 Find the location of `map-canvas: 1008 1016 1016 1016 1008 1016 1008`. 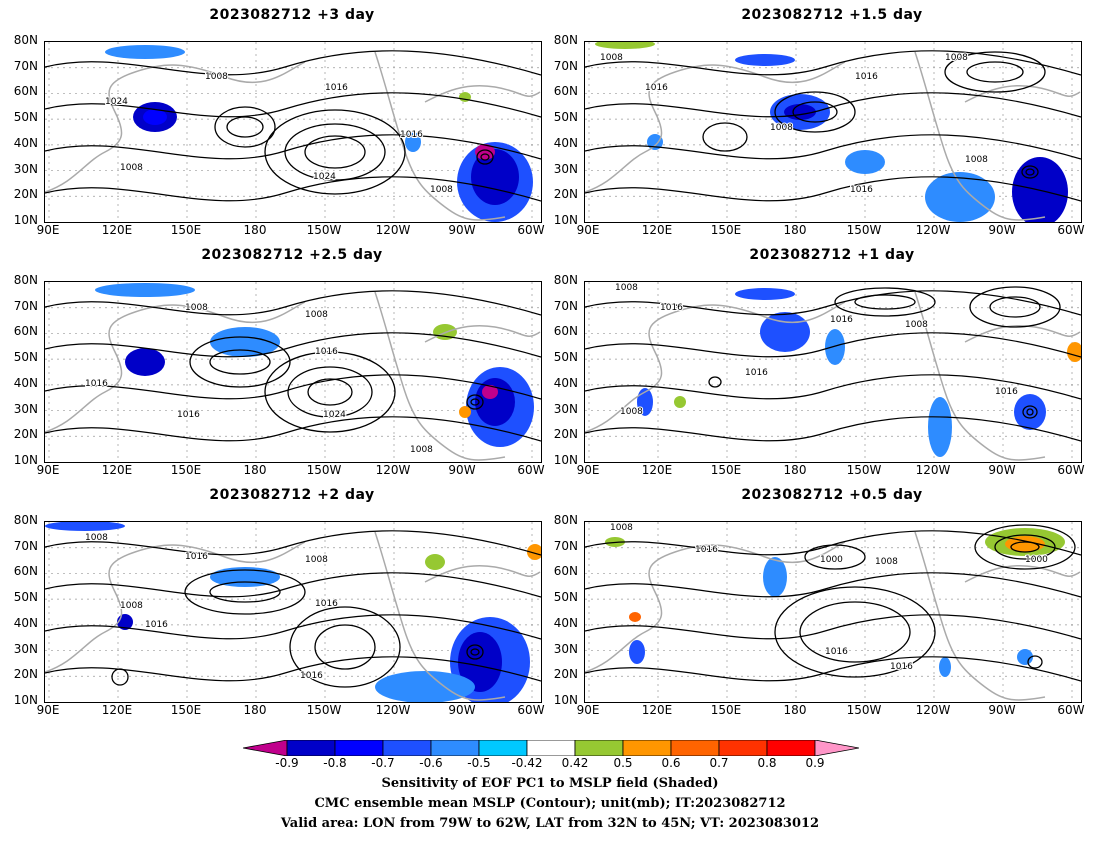

map-canvas: 1008 1016 1016 1016 1008 1016 1008 is located at coordinates (833, 372).